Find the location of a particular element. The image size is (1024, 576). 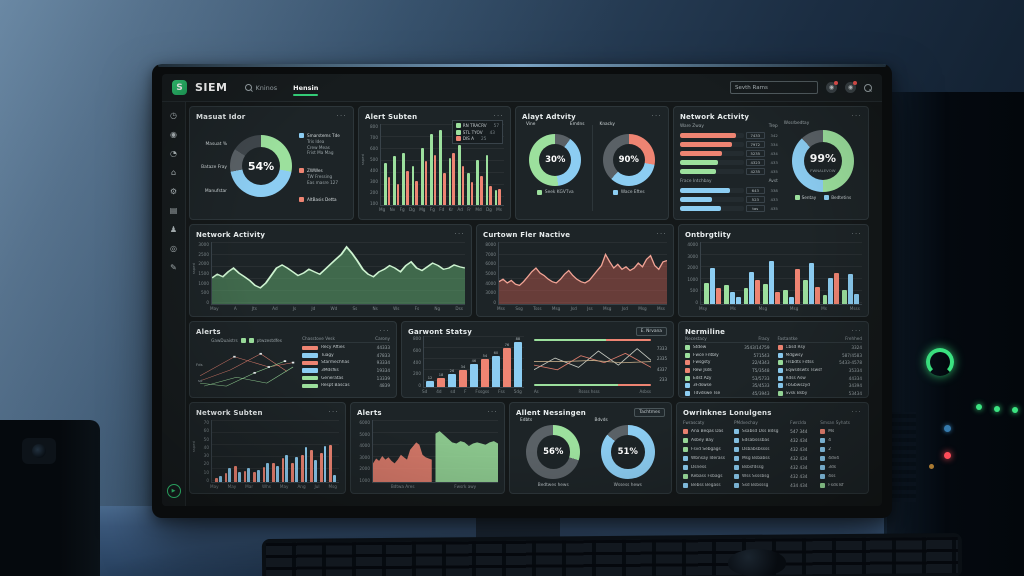

hbar-value: 334 is located at coordinates (774, 144).